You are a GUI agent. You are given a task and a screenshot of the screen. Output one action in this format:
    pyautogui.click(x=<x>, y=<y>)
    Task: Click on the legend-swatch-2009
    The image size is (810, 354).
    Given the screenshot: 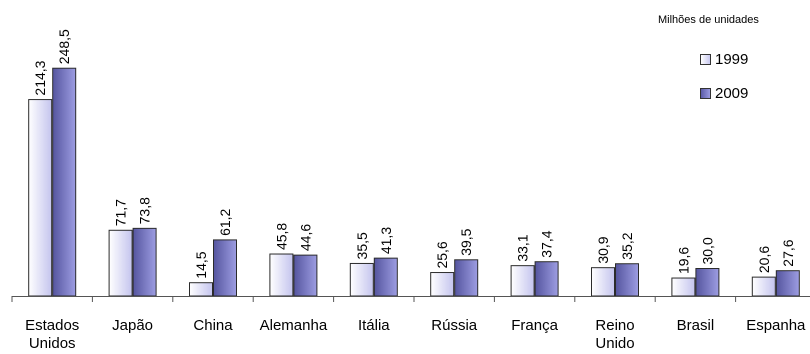 What is the action you would take?
    pyautogui.click(x=705, y=93)
    